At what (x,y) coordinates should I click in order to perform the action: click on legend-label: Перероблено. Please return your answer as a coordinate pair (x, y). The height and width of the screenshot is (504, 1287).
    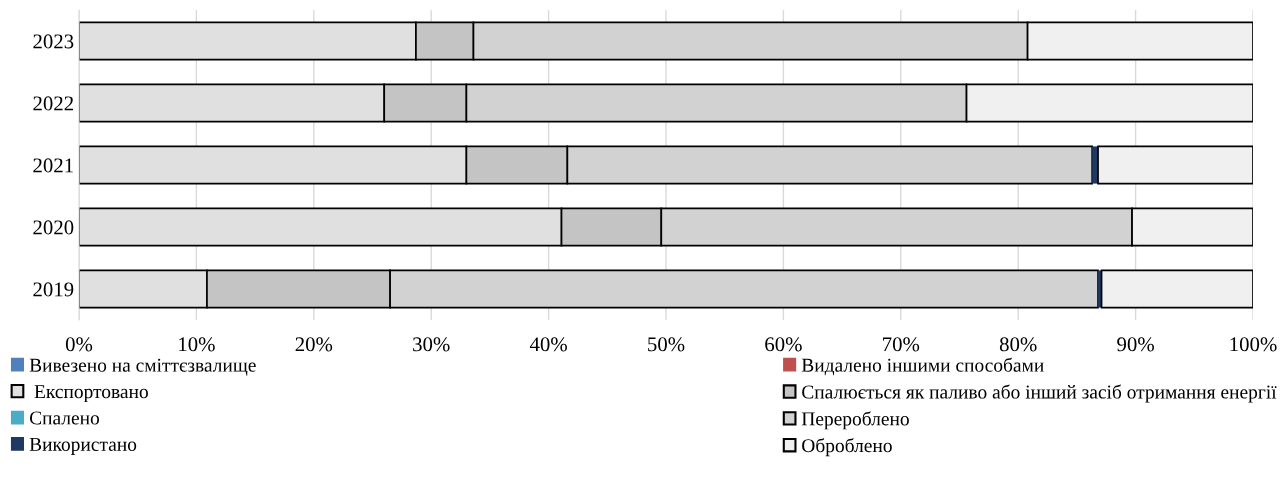
    Looking at the image, I should click on (855, 420).